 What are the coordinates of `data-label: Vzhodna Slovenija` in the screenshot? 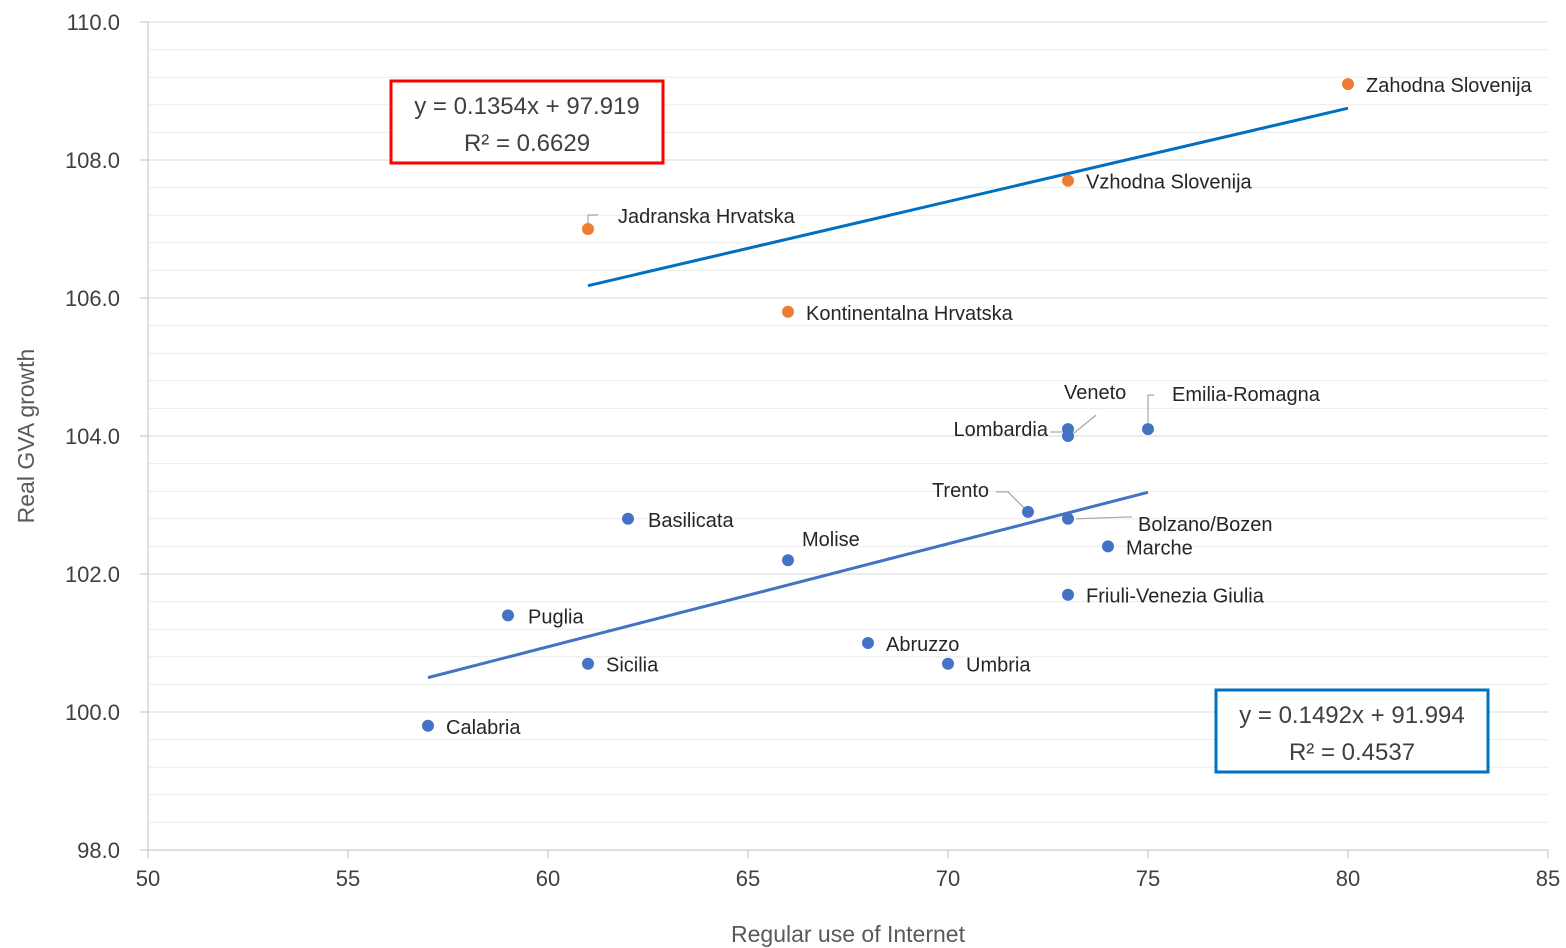 It's located at (1169, 183).